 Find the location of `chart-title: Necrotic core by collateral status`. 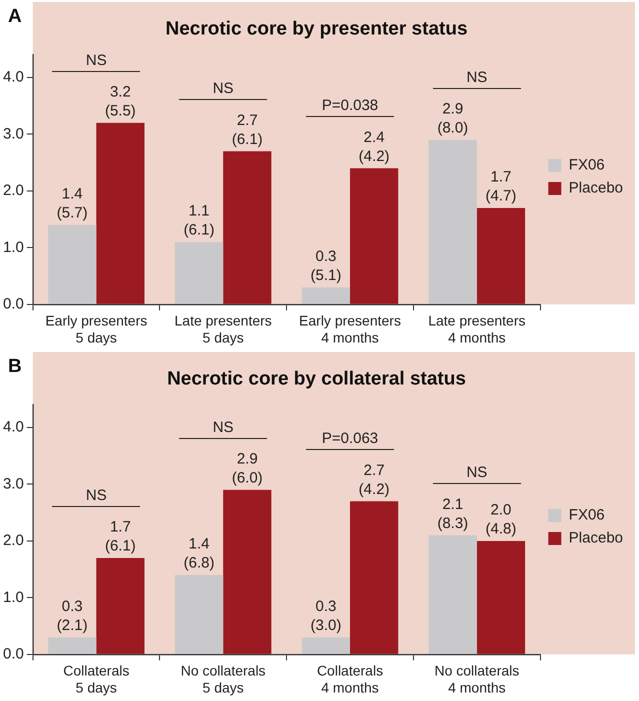

chart-title: Necrotic core by collateral status is located at coordinates (316, 379).